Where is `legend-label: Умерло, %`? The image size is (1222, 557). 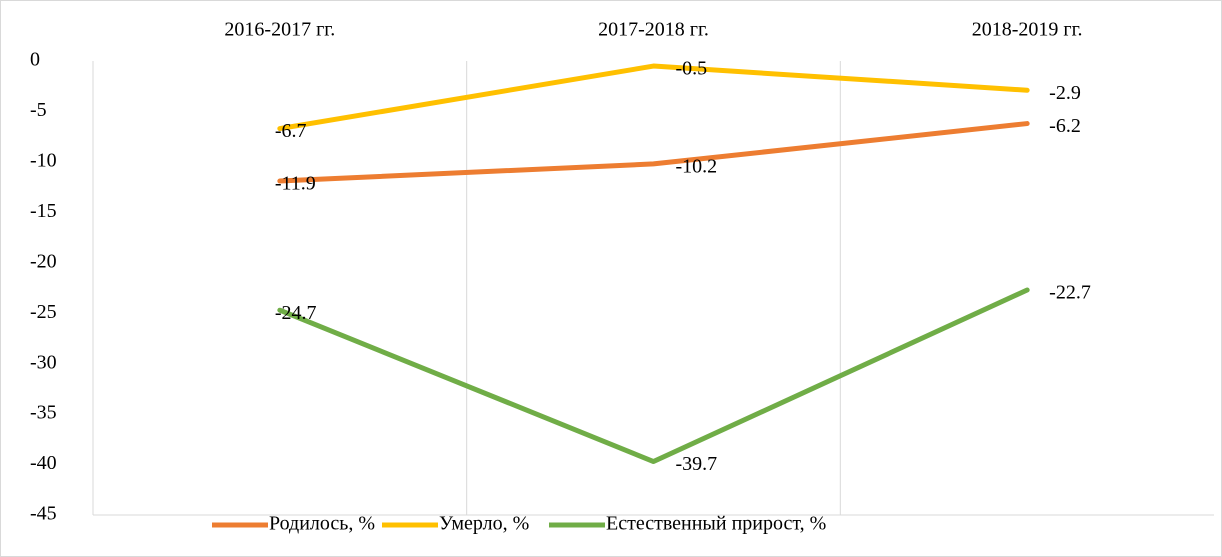 legend-label: Умерло, % is located at coordinates (484, 524).